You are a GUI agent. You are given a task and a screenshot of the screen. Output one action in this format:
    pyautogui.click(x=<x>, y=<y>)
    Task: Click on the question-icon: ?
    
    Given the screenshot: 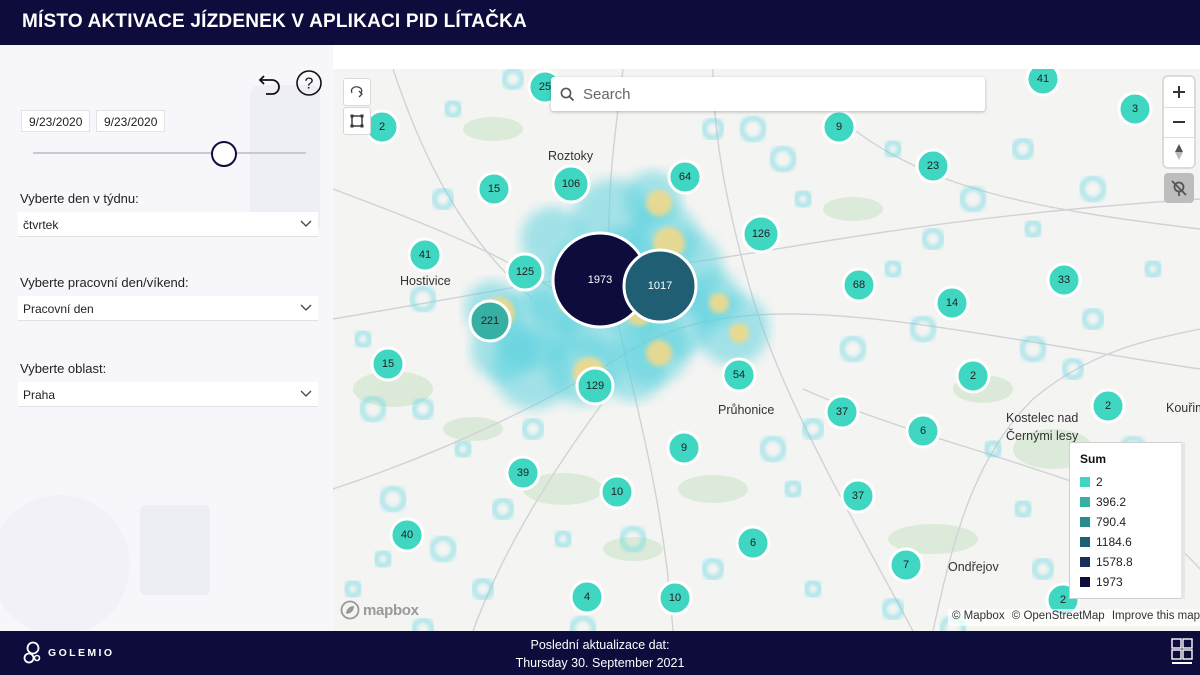 What is the action you would take?
    pyautogui.click(x=309, y=83)
    